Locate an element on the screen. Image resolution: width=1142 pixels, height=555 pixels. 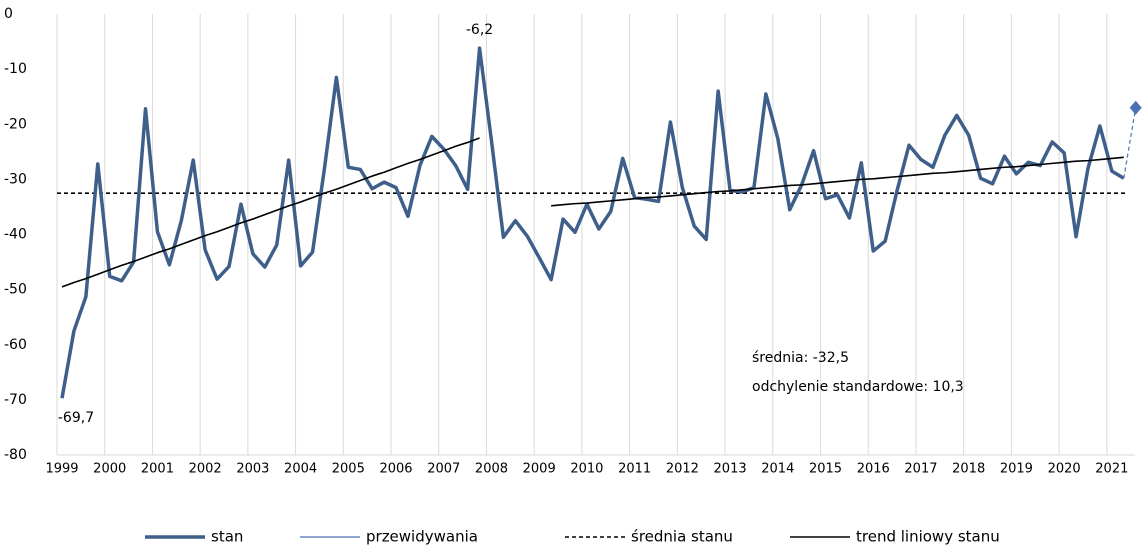
data-label: -6,2 is located at coordinates (479, 30).